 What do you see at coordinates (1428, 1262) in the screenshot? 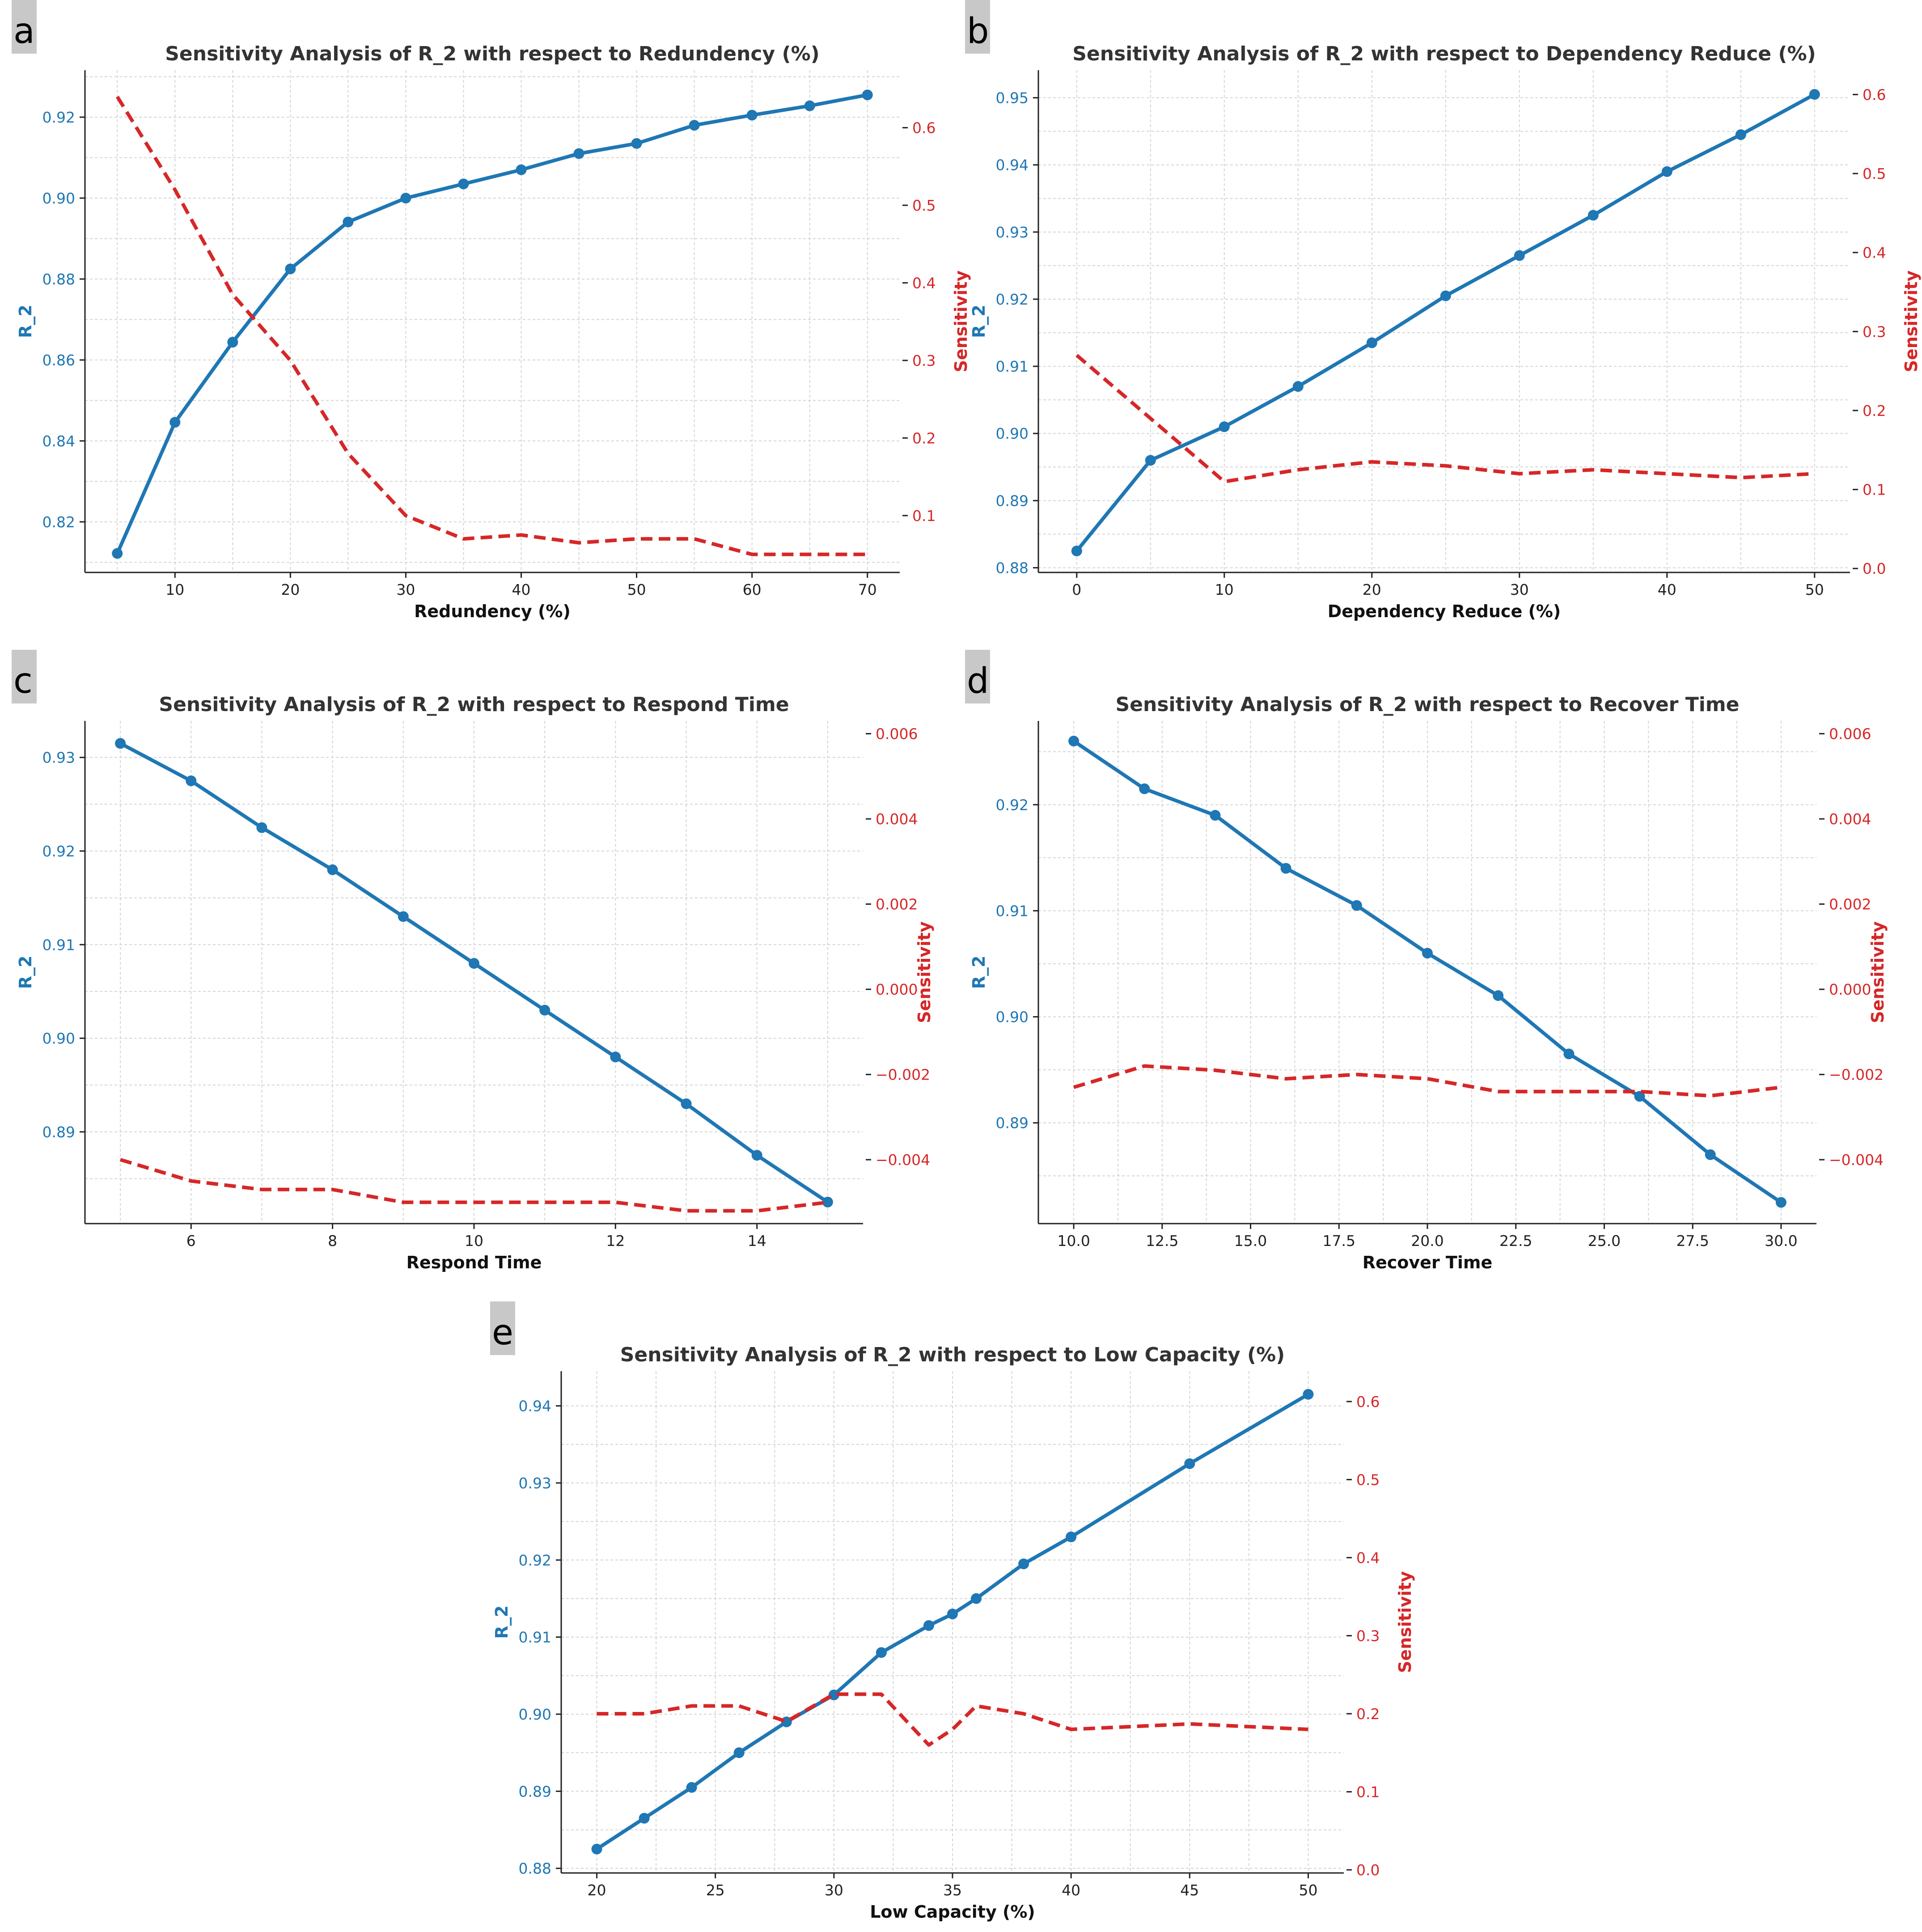
I see `x-axis-label: Recover Time` at bounding box center [1428, 1262].